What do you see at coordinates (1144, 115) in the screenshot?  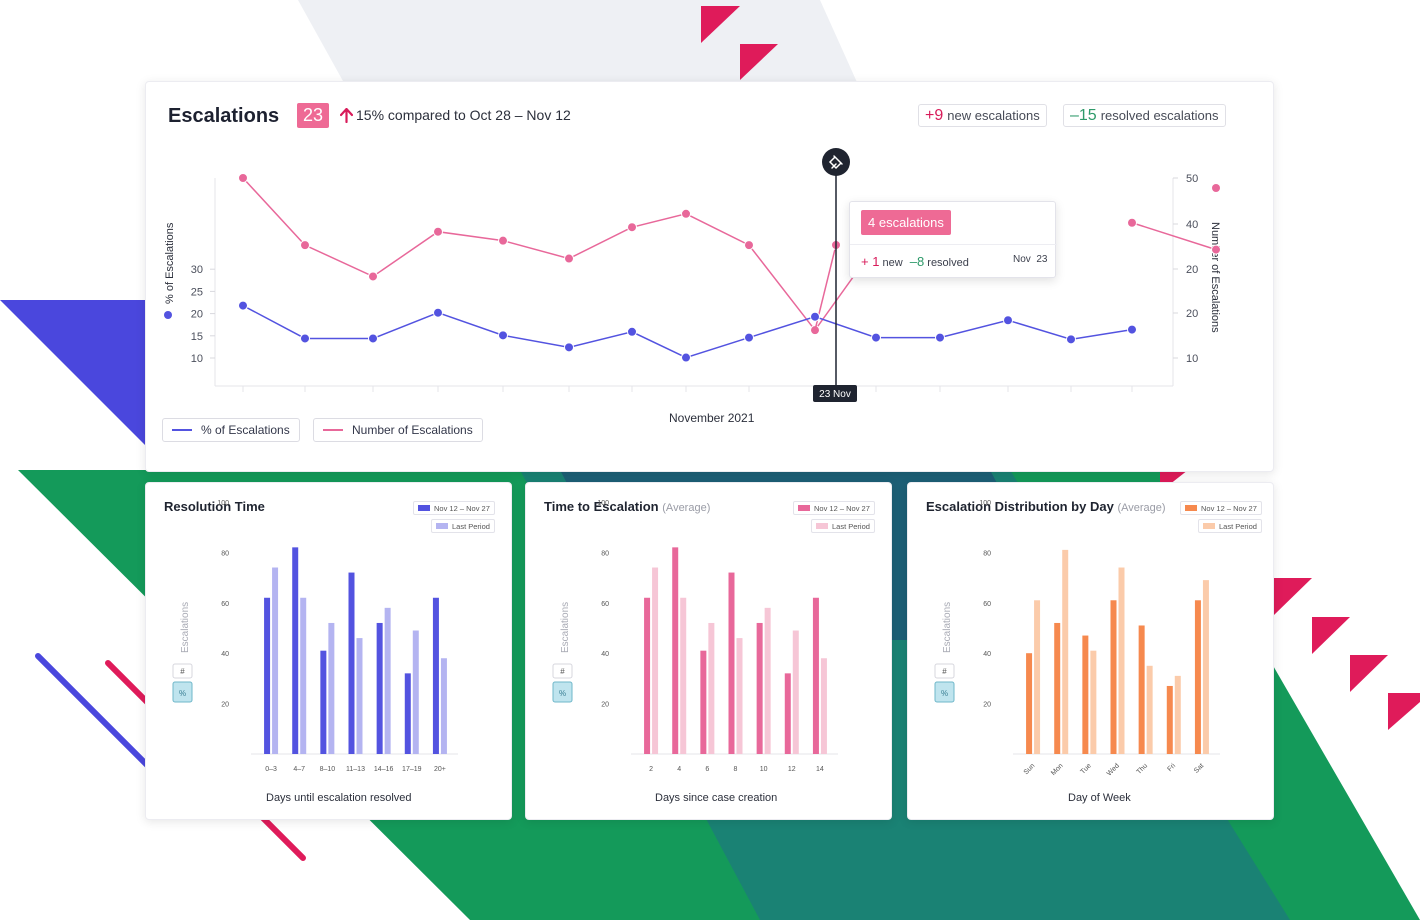 I see `resolved-escalations-pill: –15 resolved escalations` at bounding box center [1144, 115].